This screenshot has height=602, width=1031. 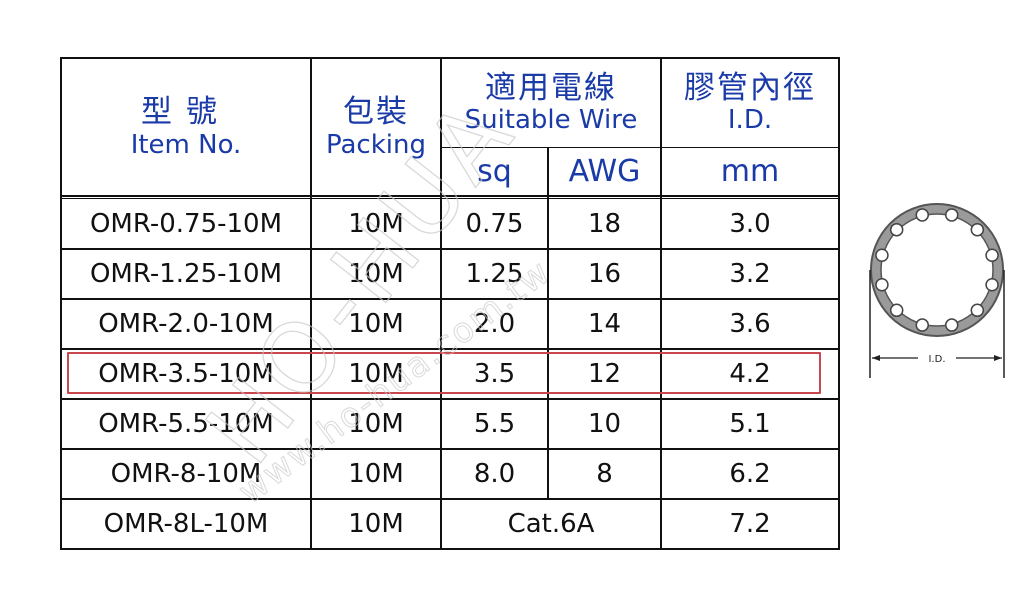 I want to click on header-awg-label: AWG, so click(x=604, y=172).